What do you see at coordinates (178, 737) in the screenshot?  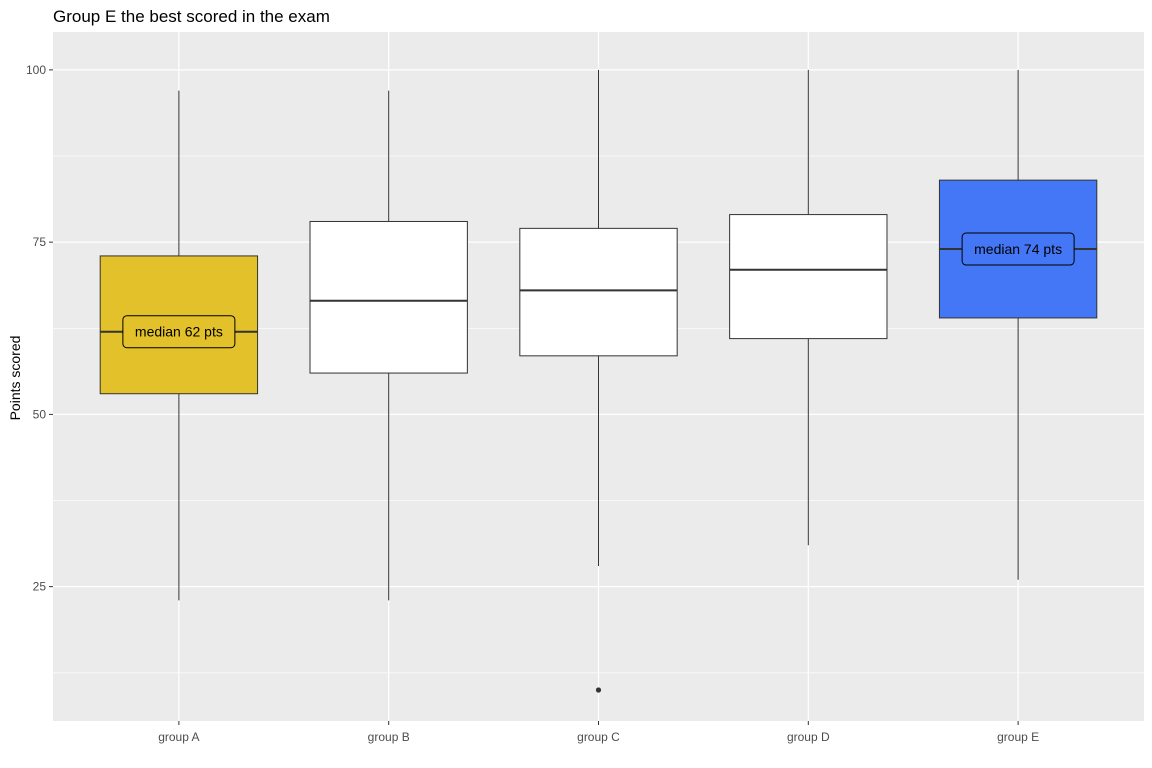 I see `x-tick-label: group A` at bounding box center [178, 737].